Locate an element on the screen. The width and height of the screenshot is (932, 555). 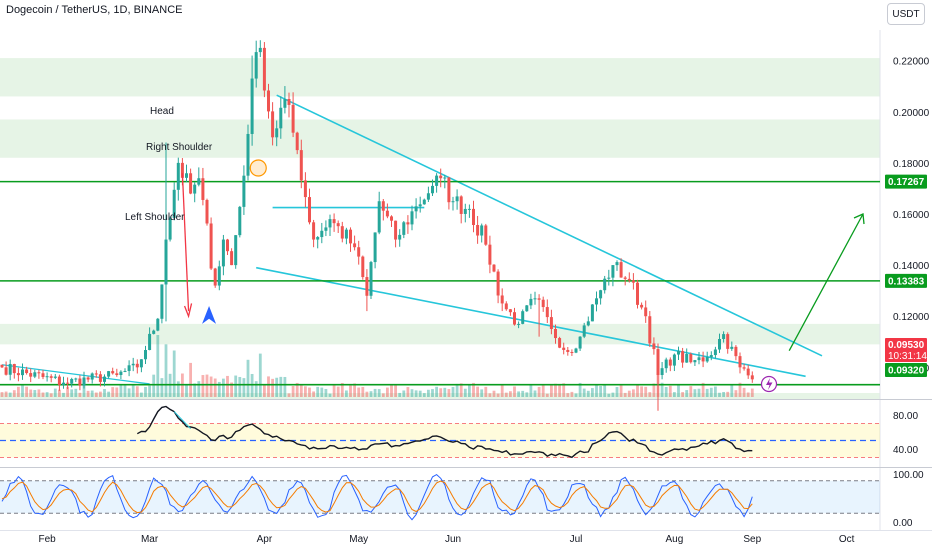
rsi-tick-label: 40.00 is located at coordinates (905, 450).